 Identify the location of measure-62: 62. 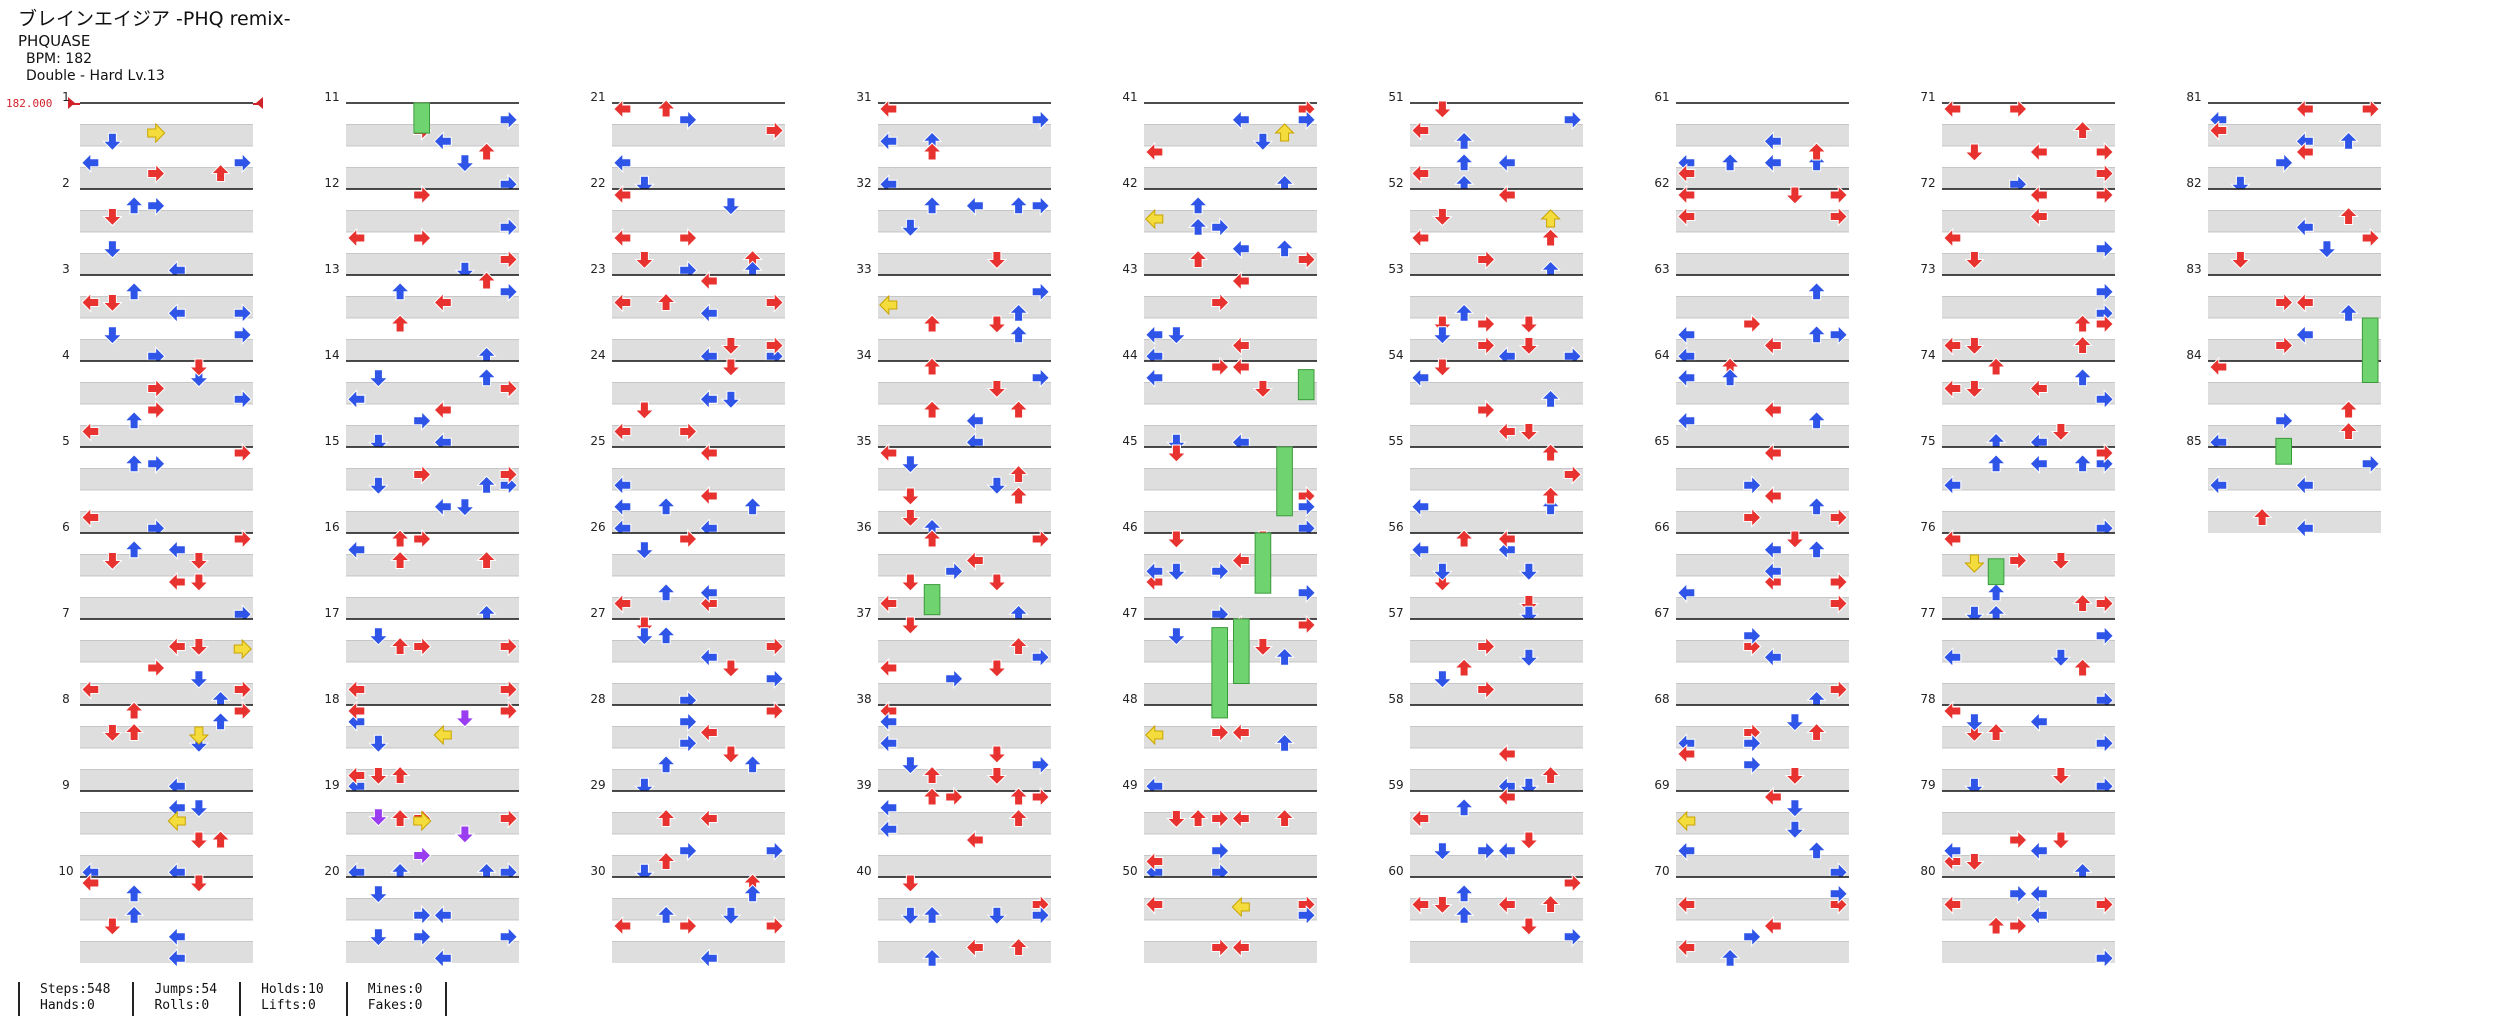
(1751, 225).